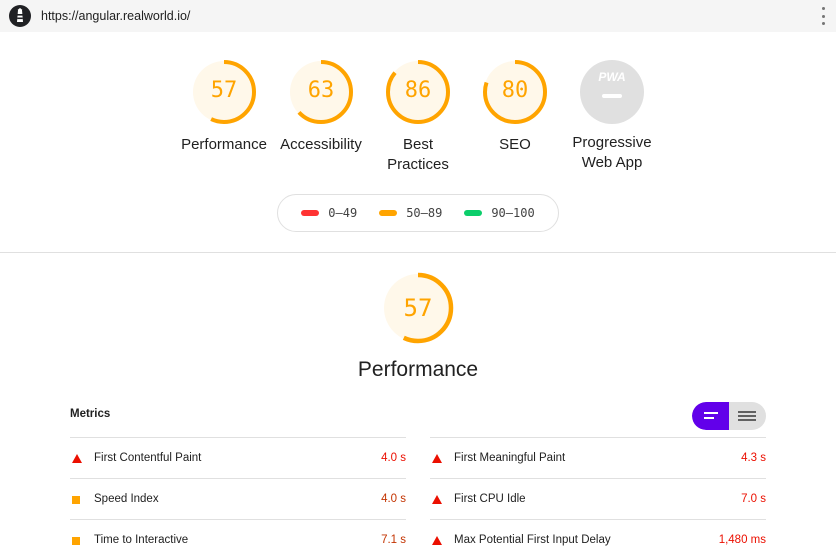  I want to click on metric-row: Max Potential First Input Delay 1,480 ms, so click(598, 539).